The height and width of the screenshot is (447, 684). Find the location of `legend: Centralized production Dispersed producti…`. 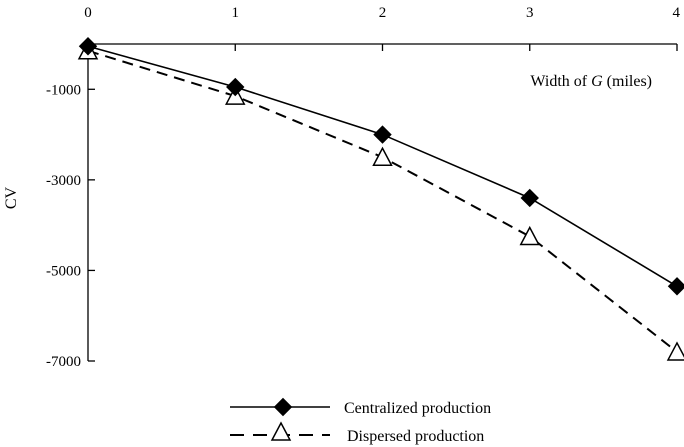

legend: Centralized production Dispersed producti… is located at coordinates (360, 422).